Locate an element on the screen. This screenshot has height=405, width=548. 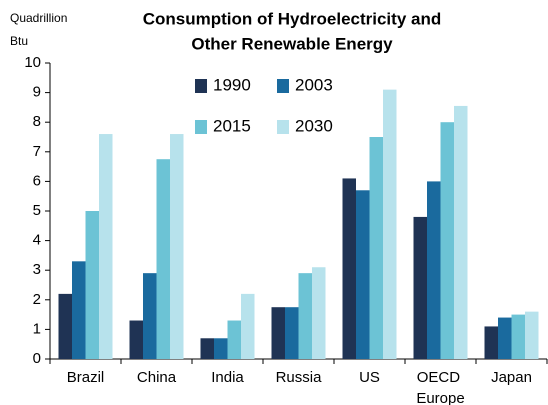
x-tick-label: OECD Europe is located at coordinates (440, 387).